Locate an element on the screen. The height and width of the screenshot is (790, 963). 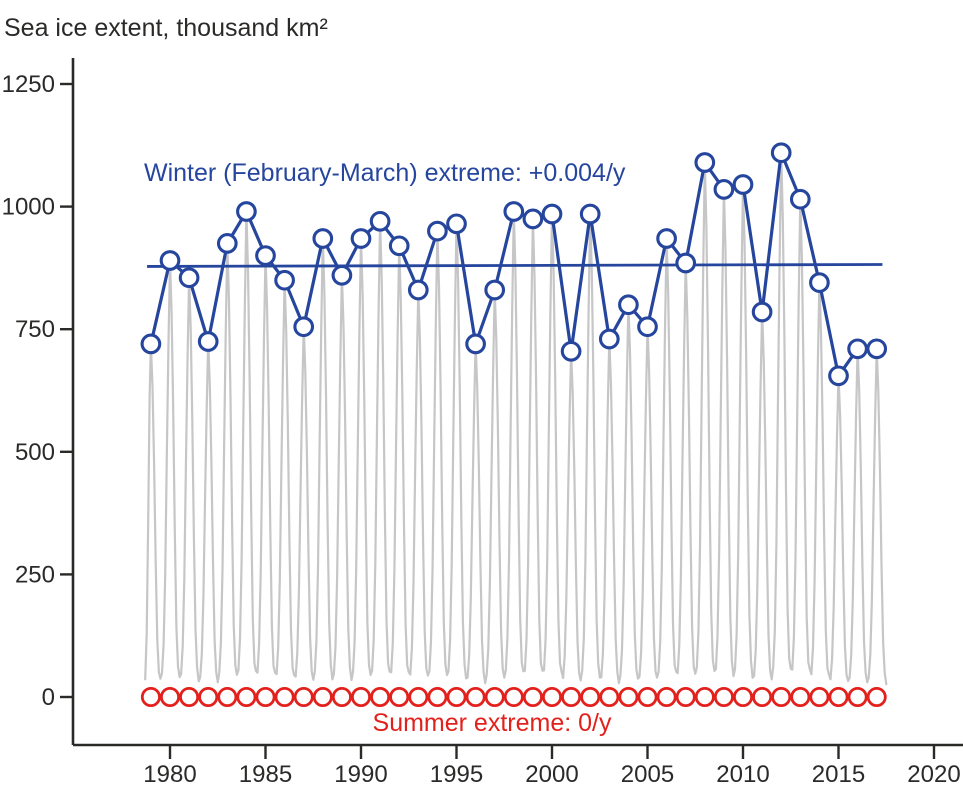
winter-point-2017 is located at coordinates (877, 349).